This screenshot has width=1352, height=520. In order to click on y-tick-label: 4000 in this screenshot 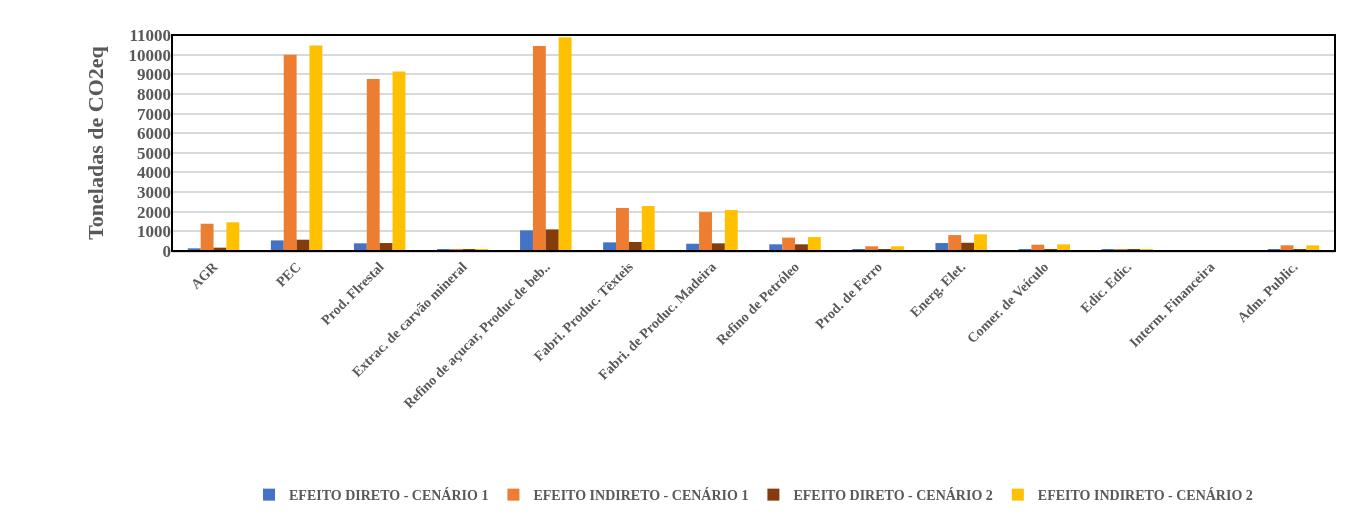, I will do `click(154, 173)`.